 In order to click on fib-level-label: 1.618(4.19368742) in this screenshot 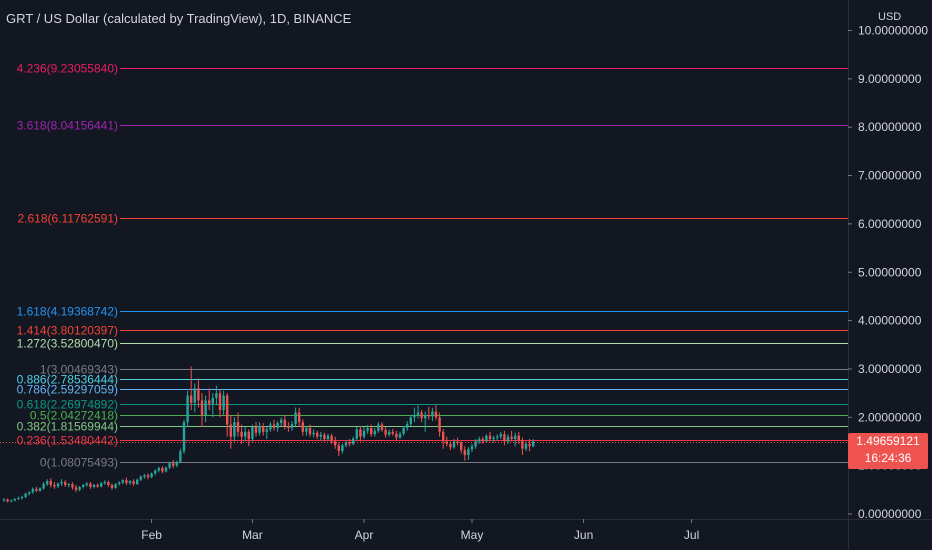, I will do `click(67, 312)`.